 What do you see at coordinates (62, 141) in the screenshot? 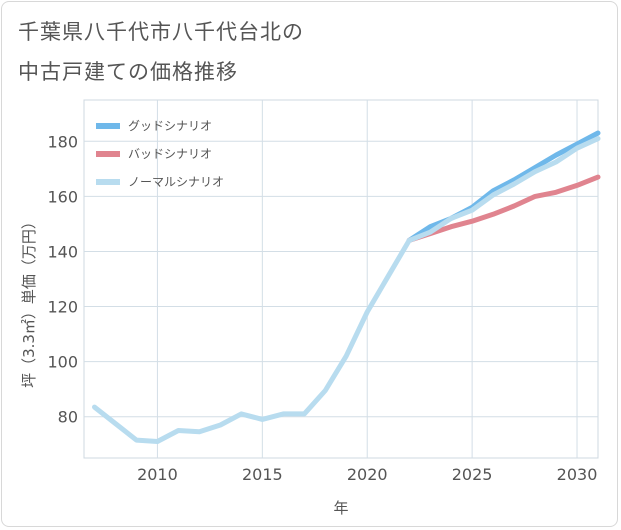
I see `y-tick-label: 180` at bounding box center [62, 141].